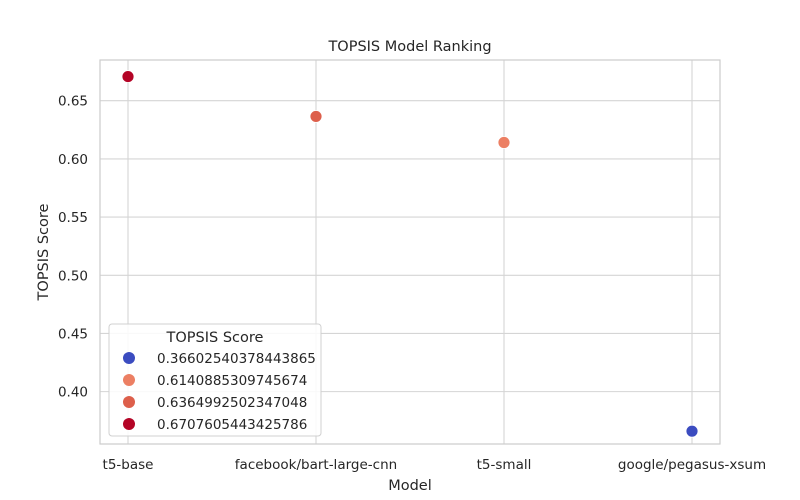 The height and width of the screenshot is (500, 800). Describe the element at coordinates (73, 334) in the screenshot. I see `y-tick-label: 0.45` at that location.